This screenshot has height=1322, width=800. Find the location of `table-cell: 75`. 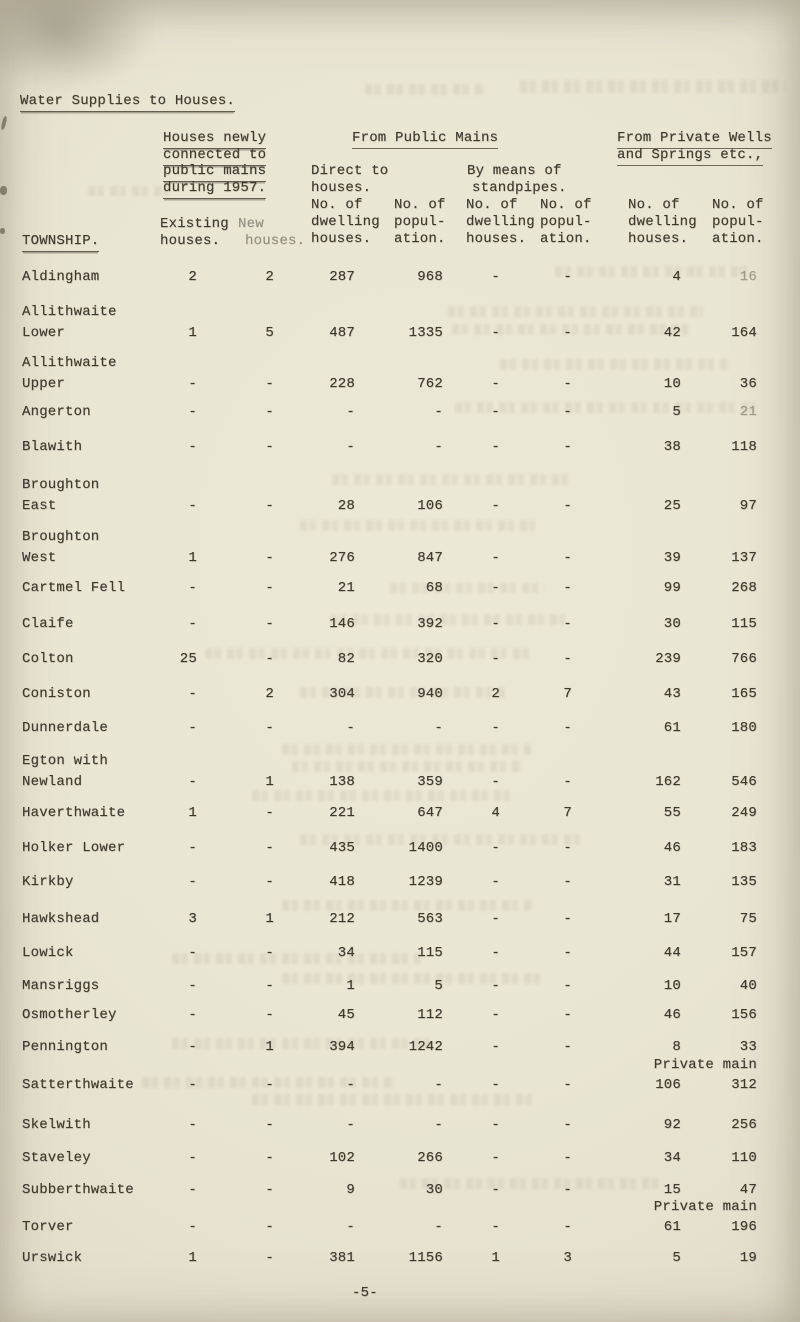

table-cell: 75 is located at coordinates (748, 919).